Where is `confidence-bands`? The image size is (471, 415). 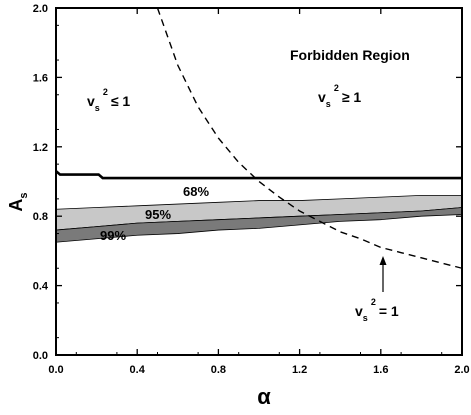
confidence-bands is located at coordinates (259, 218).